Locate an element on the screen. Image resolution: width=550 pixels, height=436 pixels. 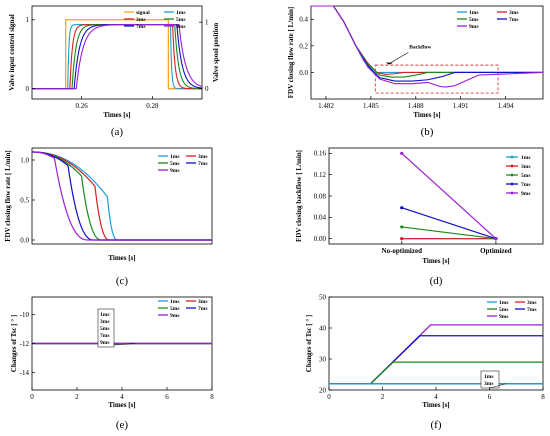
y-axis-label: Changes of Tsc [ ° ] is located at coordinates (14, 343).